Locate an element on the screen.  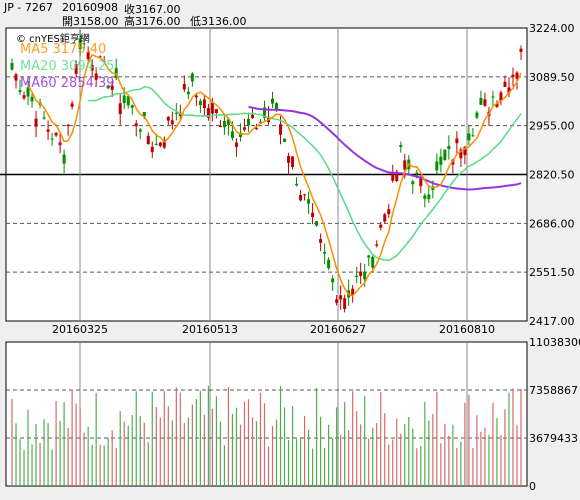
high-label: 高3176.00 is located at coordinates (152, 21).